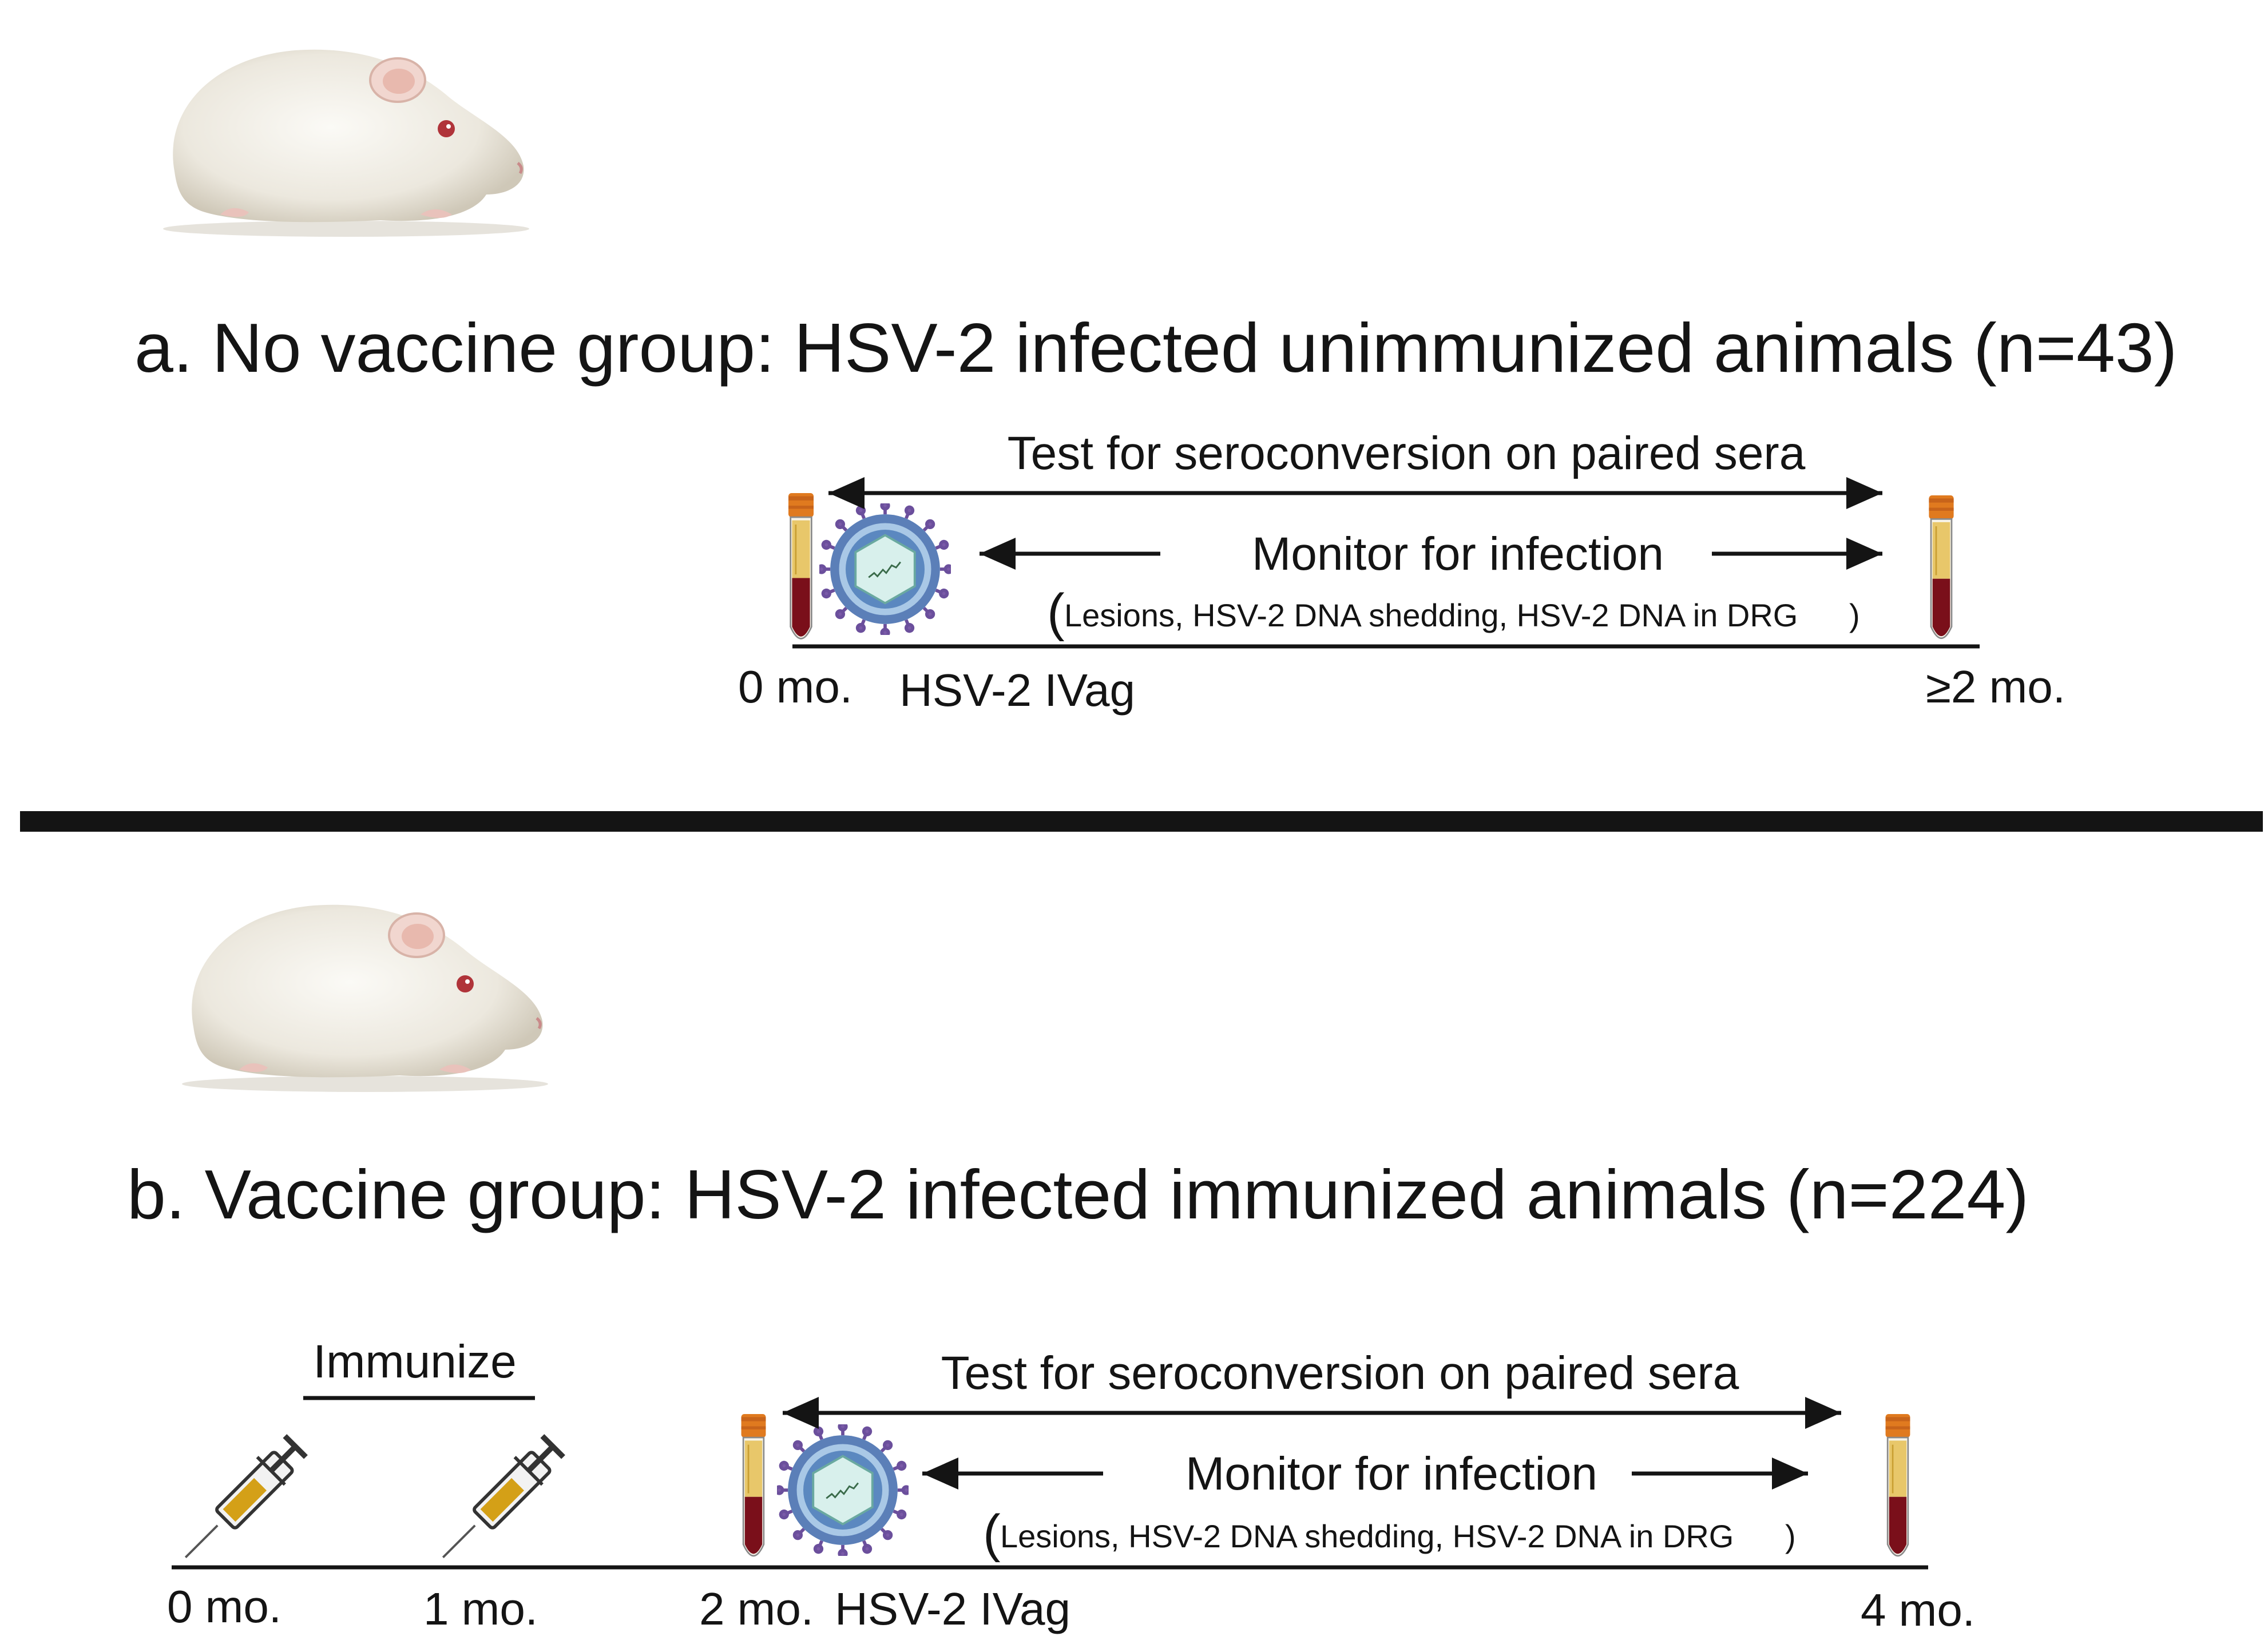 The height and width of the screenshot is (1652, 2268). What do you see at coordinates (414, 1362) in the screenshot?
I see `immunize-label: Immunize` at bounding box center [414, 1362].